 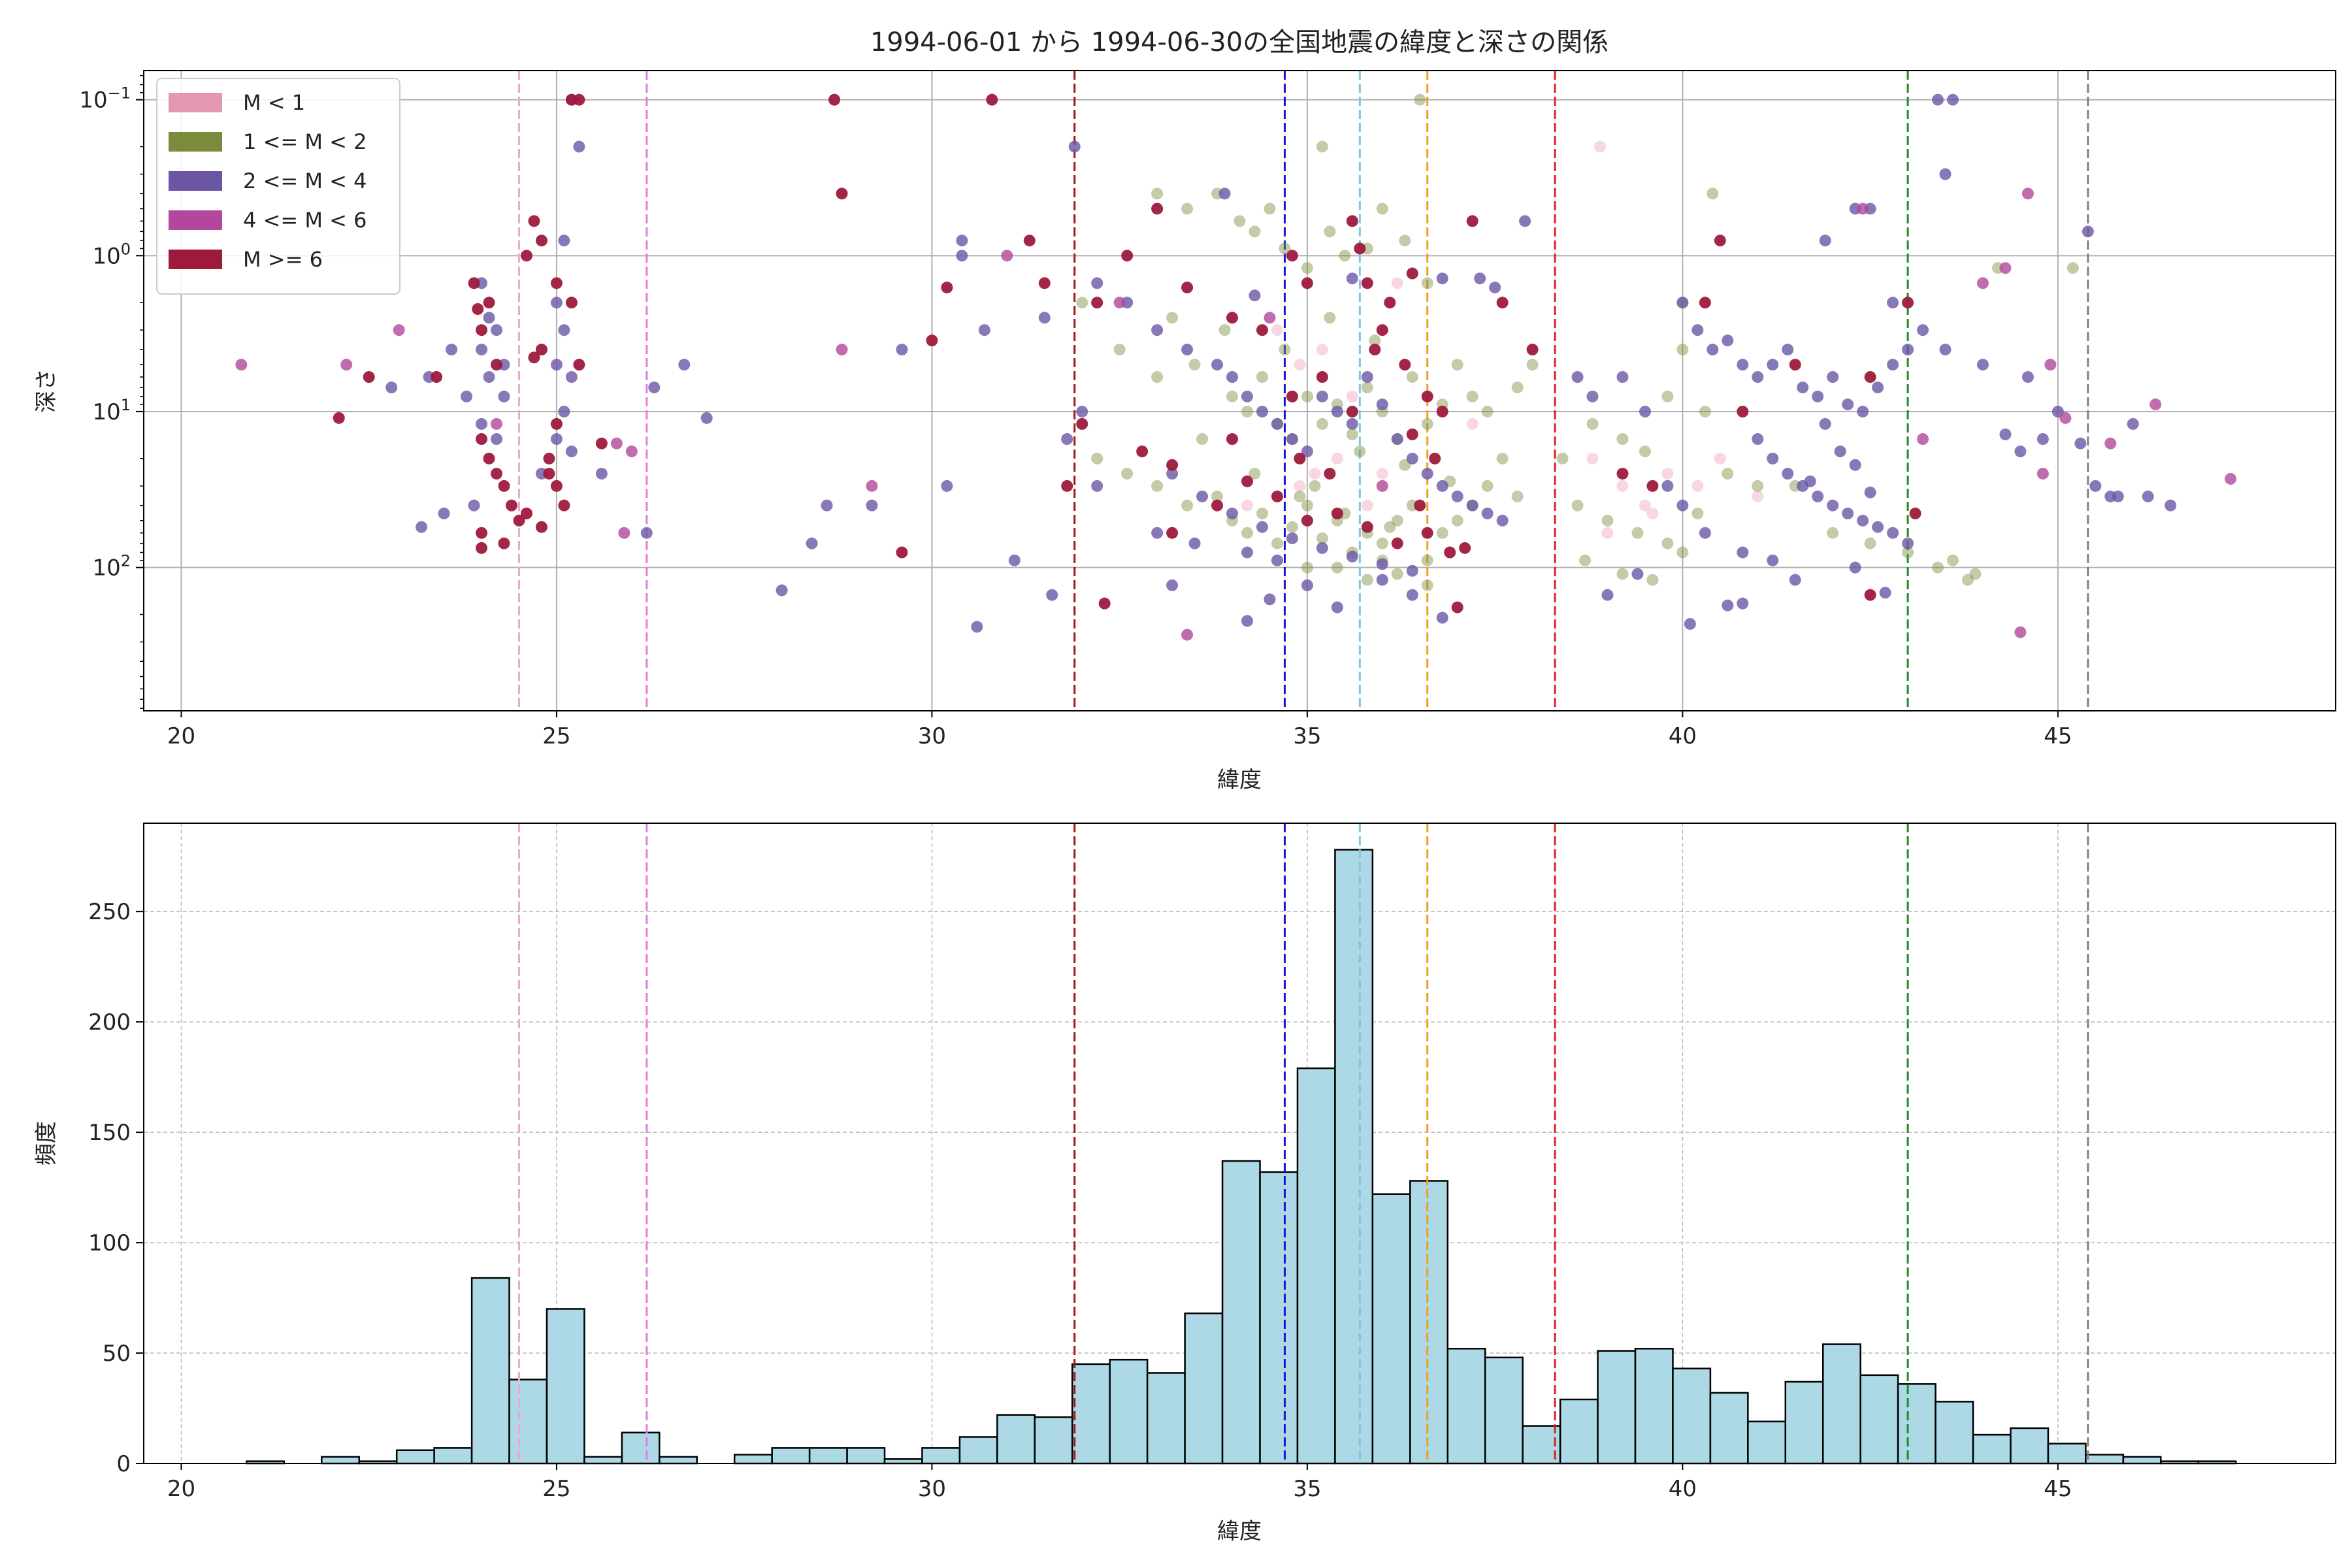 I want to click on histogram-y-tick-label: 200, so click(x=109, y=1022).